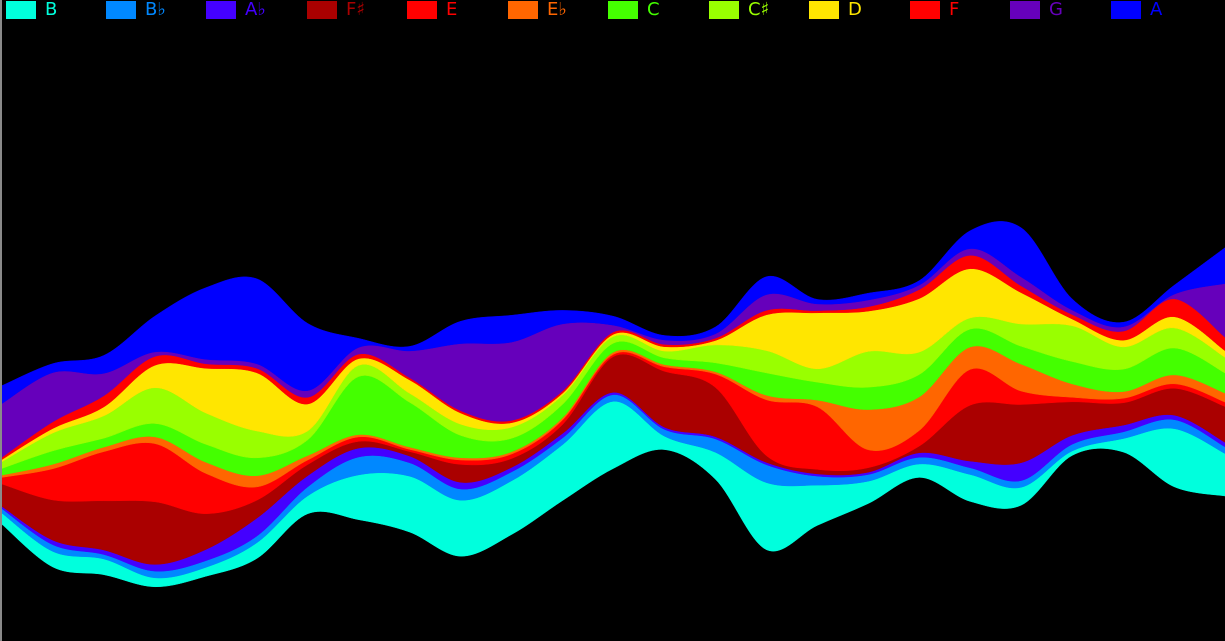 The width and height of the screenshot is (1225, 641). Describe the element at coordinates (653, 10) in the screenshot. I see `legend-label: C` at that location.